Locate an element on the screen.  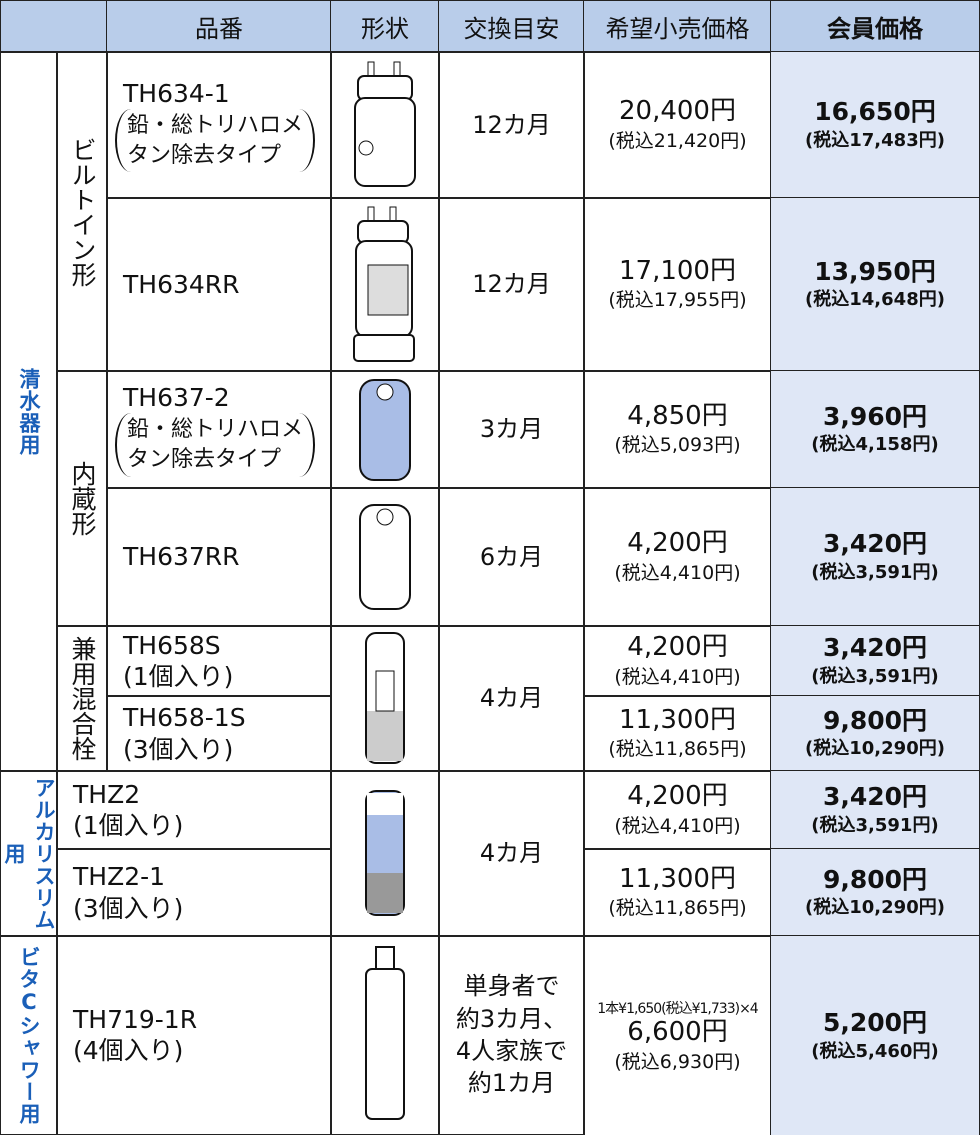
model: TH637RR is located at coordinates (181, 557).